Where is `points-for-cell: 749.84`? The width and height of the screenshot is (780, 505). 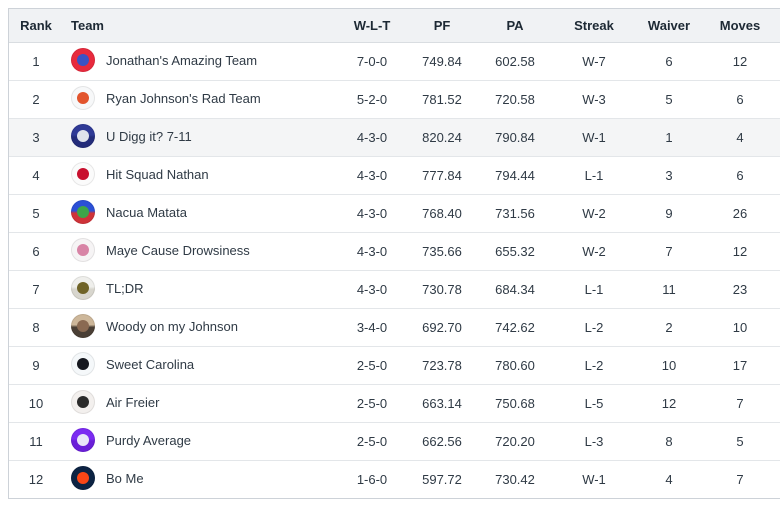
points-for-cell: 749.84 is located at coordinates (442, 62).